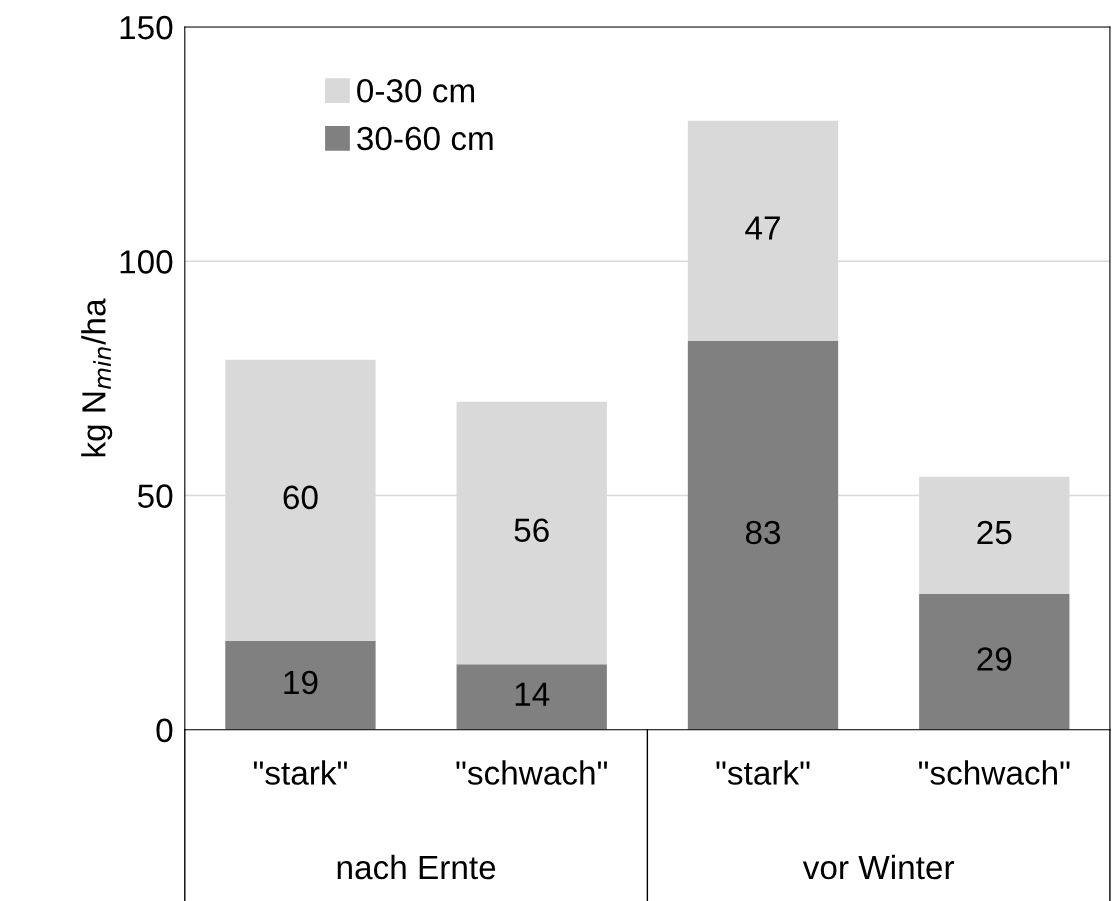  Describe the element at coordinates (416, 90) in the screenshot. I see `legend-label: 0-30 cm` at that location.